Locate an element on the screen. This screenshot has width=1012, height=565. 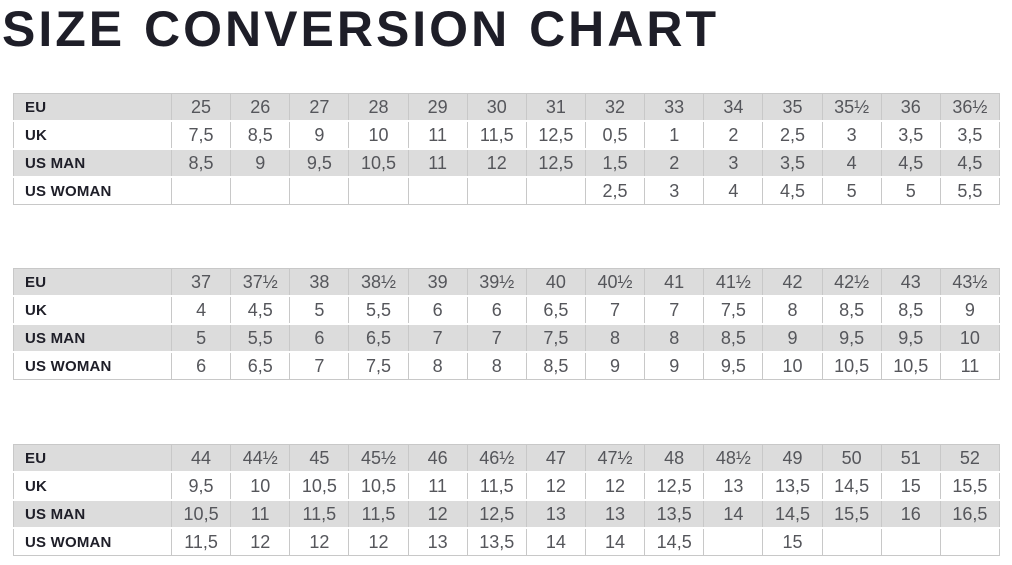
table-row: EU 25 26 27 28 29 30 31 32 33 34 35 35½ 36 36½ is located at coordinates (507, 107).